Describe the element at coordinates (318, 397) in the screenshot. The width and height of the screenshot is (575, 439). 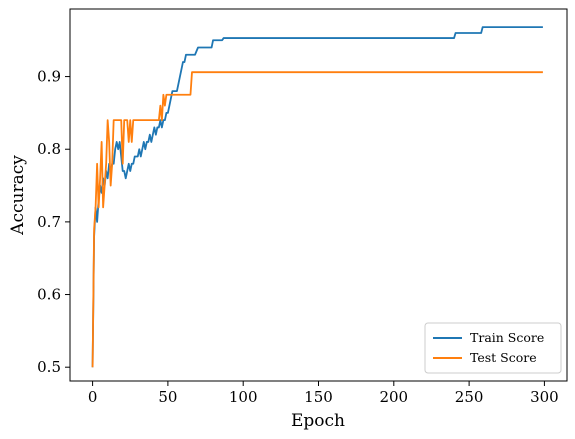
I see `x-tick-label: 150` at that location.